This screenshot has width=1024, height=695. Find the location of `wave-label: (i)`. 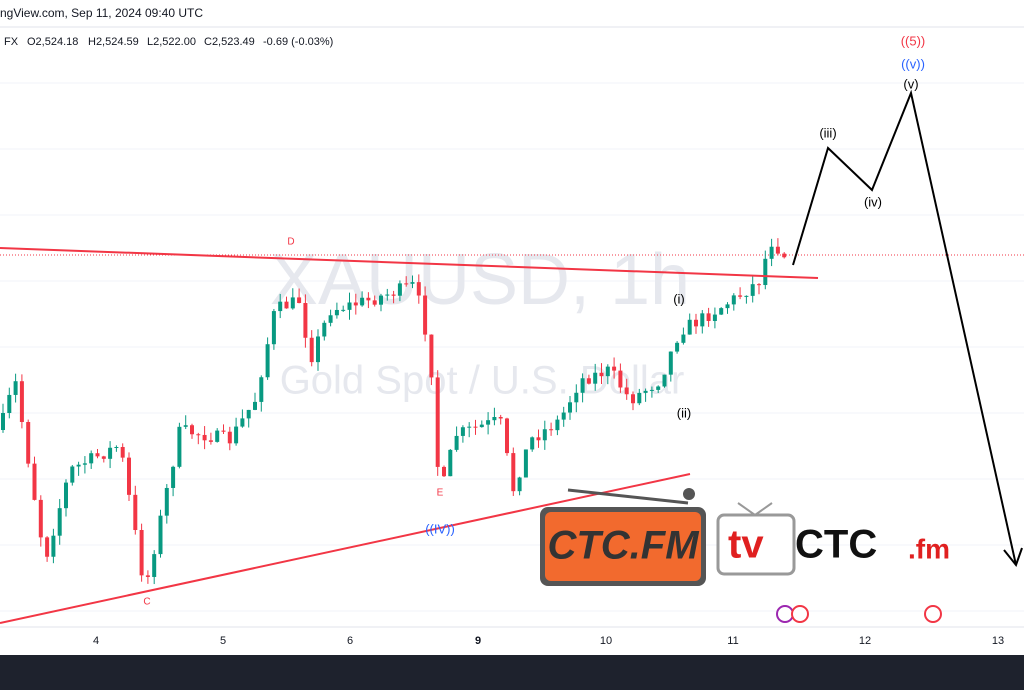

wave-label: (i) is located at coordinates (679, 298).